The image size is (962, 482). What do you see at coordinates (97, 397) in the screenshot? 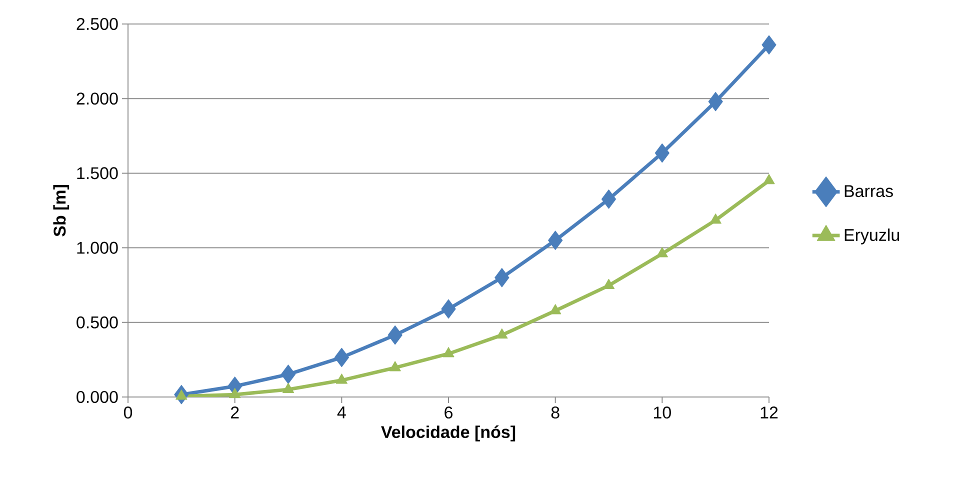
I see `y-tick-label: 0.000` at bounding box center [97, 397].